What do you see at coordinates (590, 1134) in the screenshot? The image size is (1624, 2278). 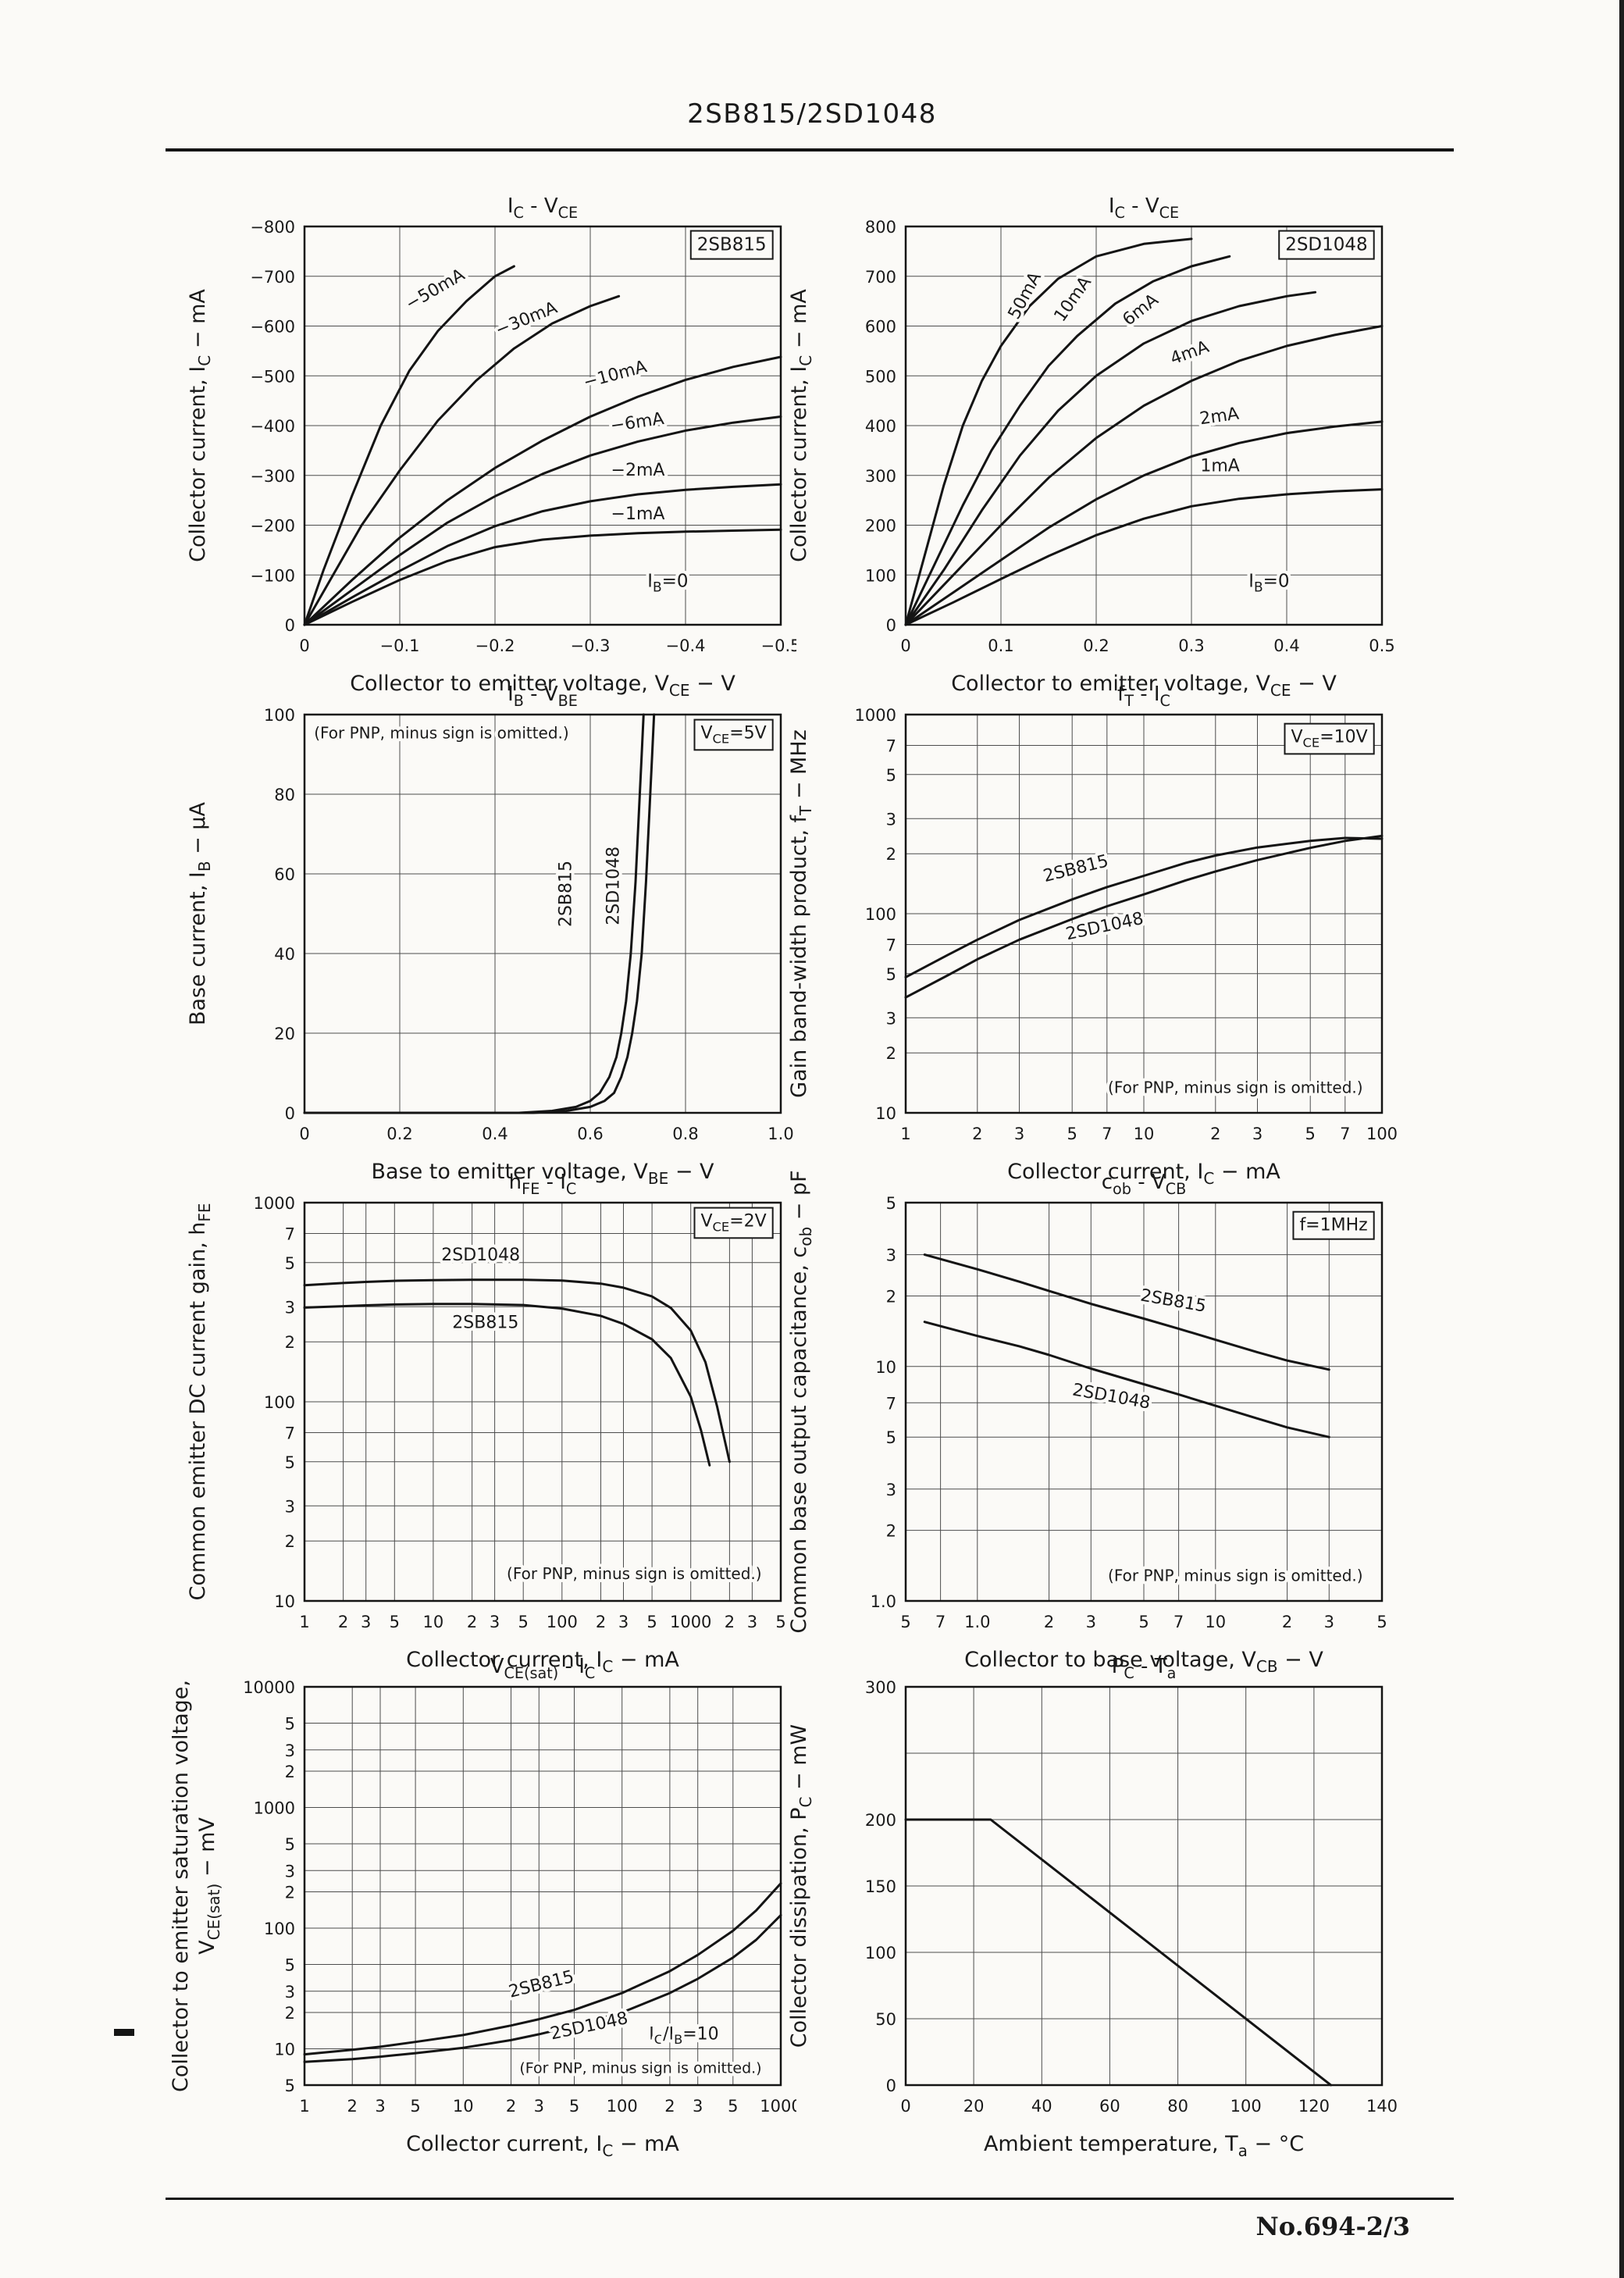 I see `svg-text: 0.6` at bounding box center [590, 1134].